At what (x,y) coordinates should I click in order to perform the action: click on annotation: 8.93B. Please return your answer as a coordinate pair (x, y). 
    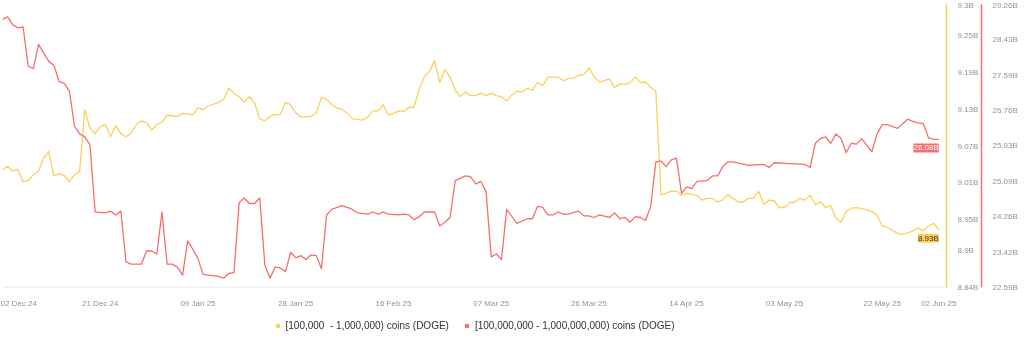
    Looking at the image, I should click on (928, 238).